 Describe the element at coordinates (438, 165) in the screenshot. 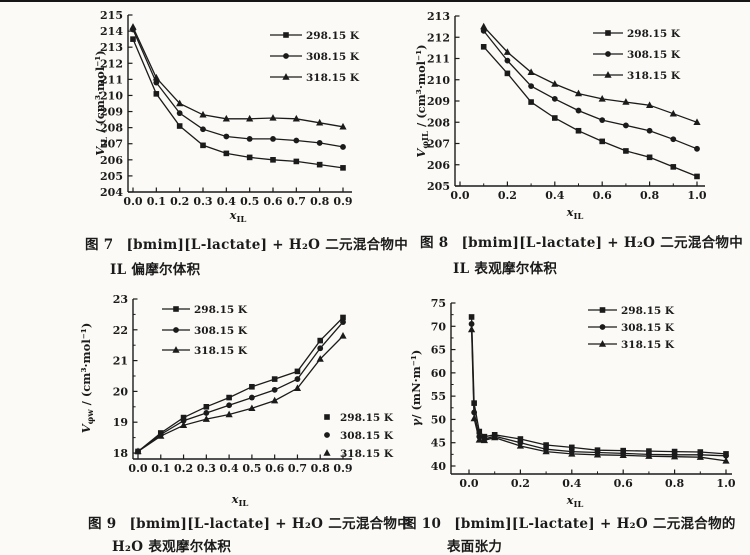

I see `fig8-y-tick-label: 206` at that location.